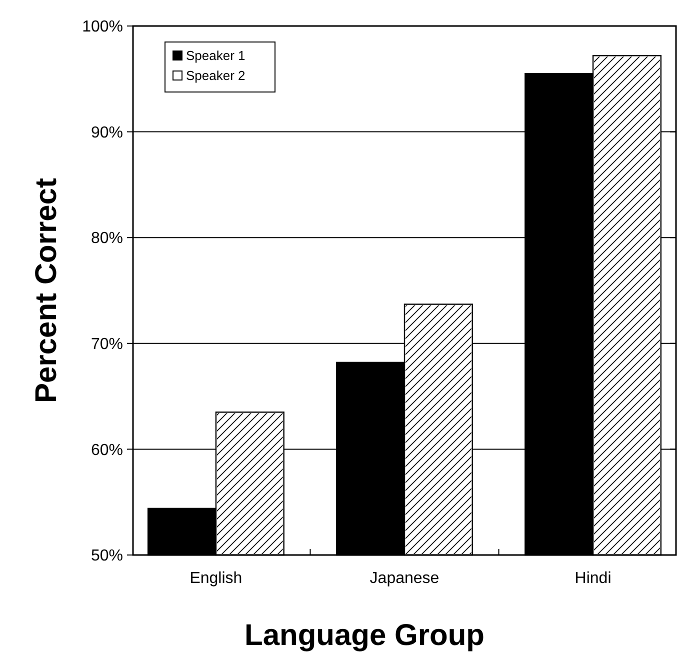 Image resolution: width=682 pixels, height=657 pixels. I want to click on y-tick-label: 100%, so click(102, 27).